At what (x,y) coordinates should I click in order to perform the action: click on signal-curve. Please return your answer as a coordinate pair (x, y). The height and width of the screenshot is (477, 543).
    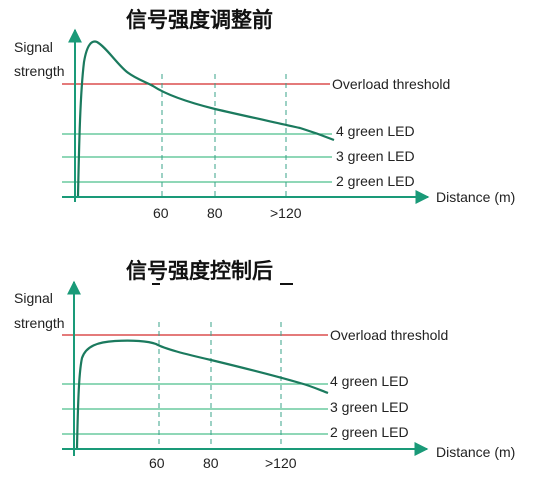
    Looking at the image, I should click on (202, 394).